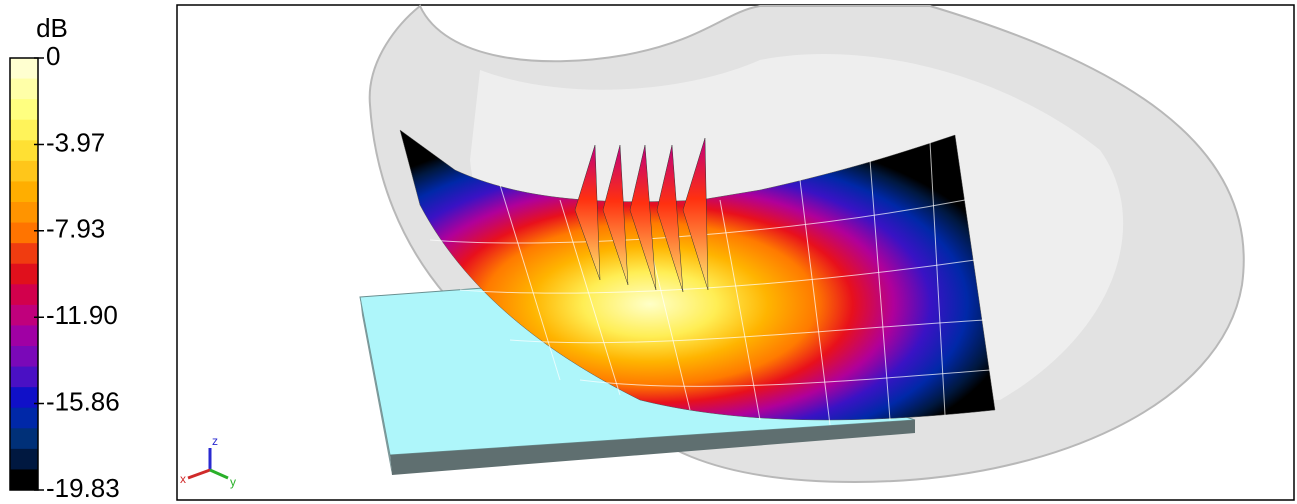 Image resolution: width=1297 pixels, height=504 pixels. Describe the element at coordinates (83, 488) in the screenshot. I see `tick-label: -19.83` at that location.